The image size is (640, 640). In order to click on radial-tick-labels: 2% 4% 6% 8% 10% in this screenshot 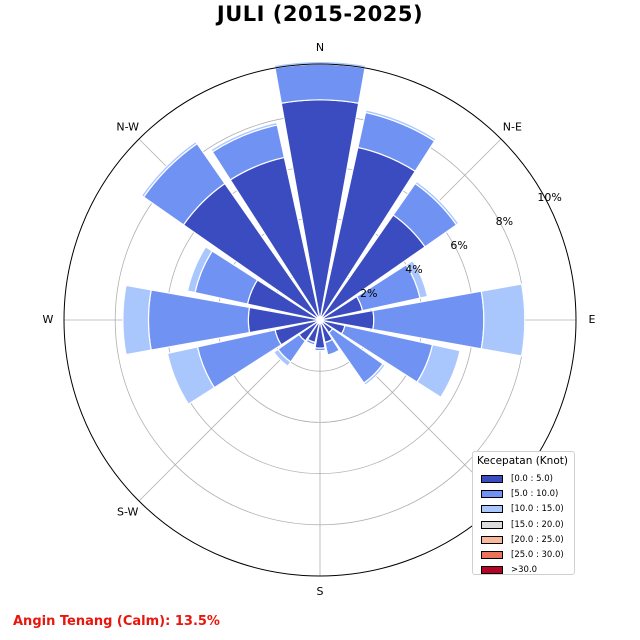, I will do `click(461, 245)`.